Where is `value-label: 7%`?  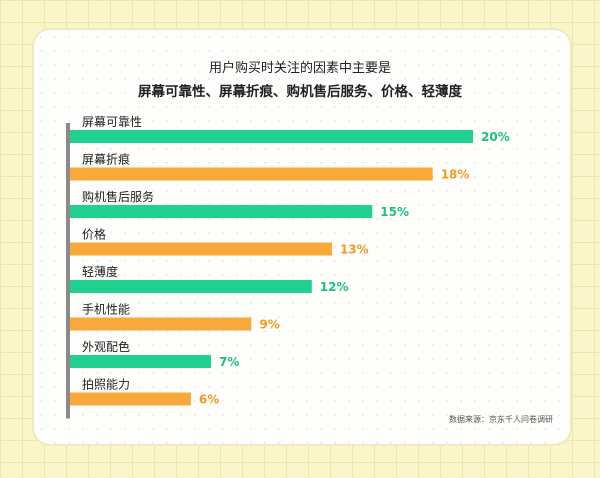
value-label: 7% is located at coordinates (229, 362).